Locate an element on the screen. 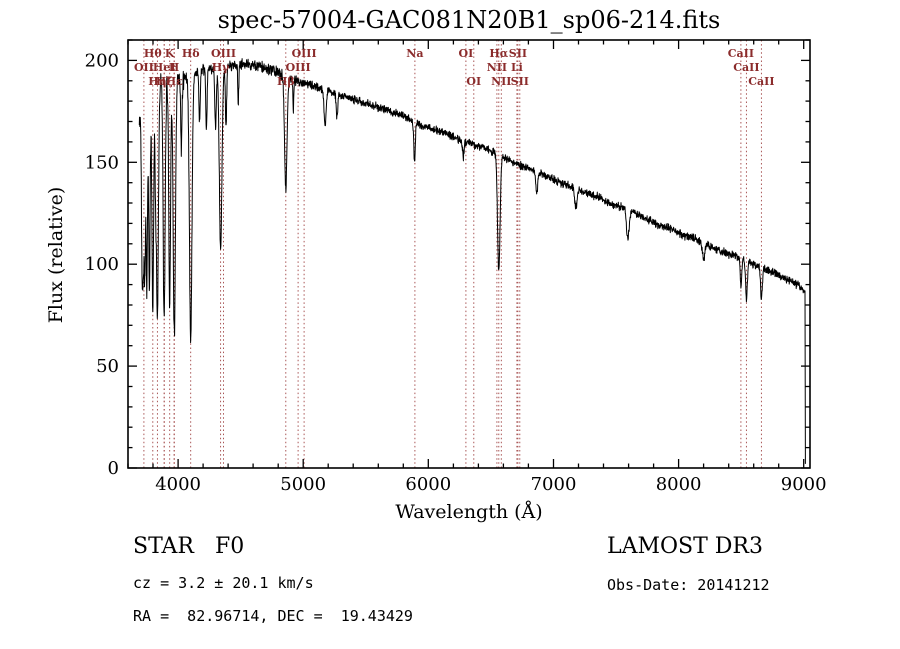  spectral-line-label: Hα is located at coordinates (498, 53).